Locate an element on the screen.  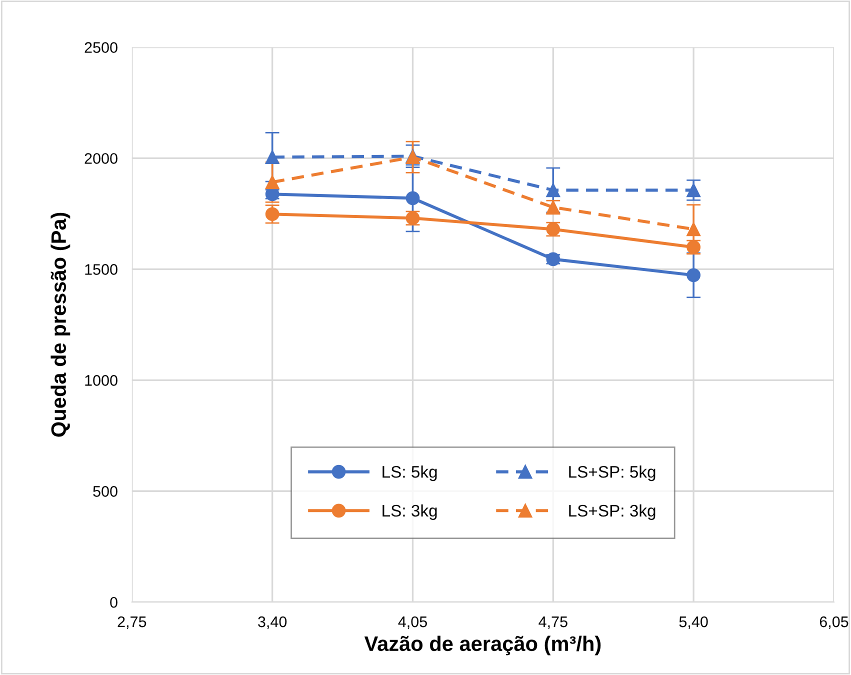
y-tick-label: 2500 is located at coordinates (101, 47).